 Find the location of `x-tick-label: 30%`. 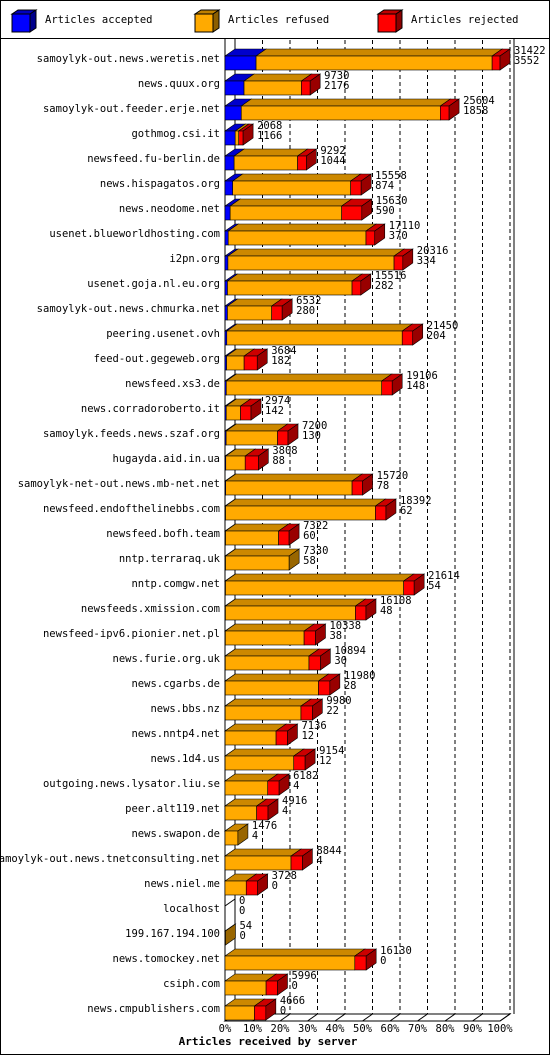

x-tick-label: 30% is located at coordinates (308, 1029).